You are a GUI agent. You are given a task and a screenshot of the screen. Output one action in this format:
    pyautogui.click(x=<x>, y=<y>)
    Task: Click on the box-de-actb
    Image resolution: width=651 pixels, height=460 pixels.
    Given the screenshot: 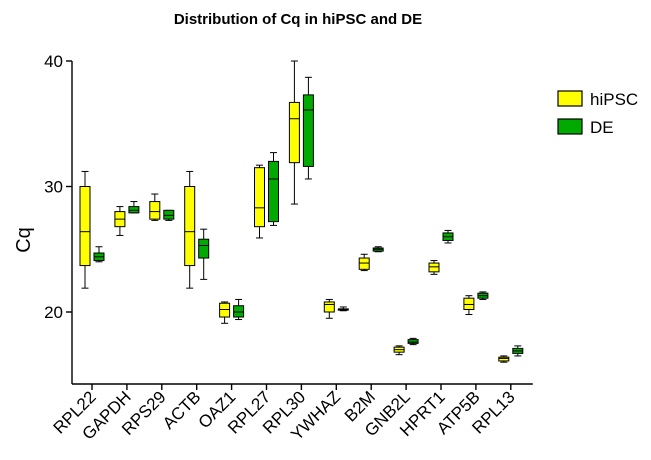 What is the action you would take?
    pyautogui.click(x=204, y=254)
    